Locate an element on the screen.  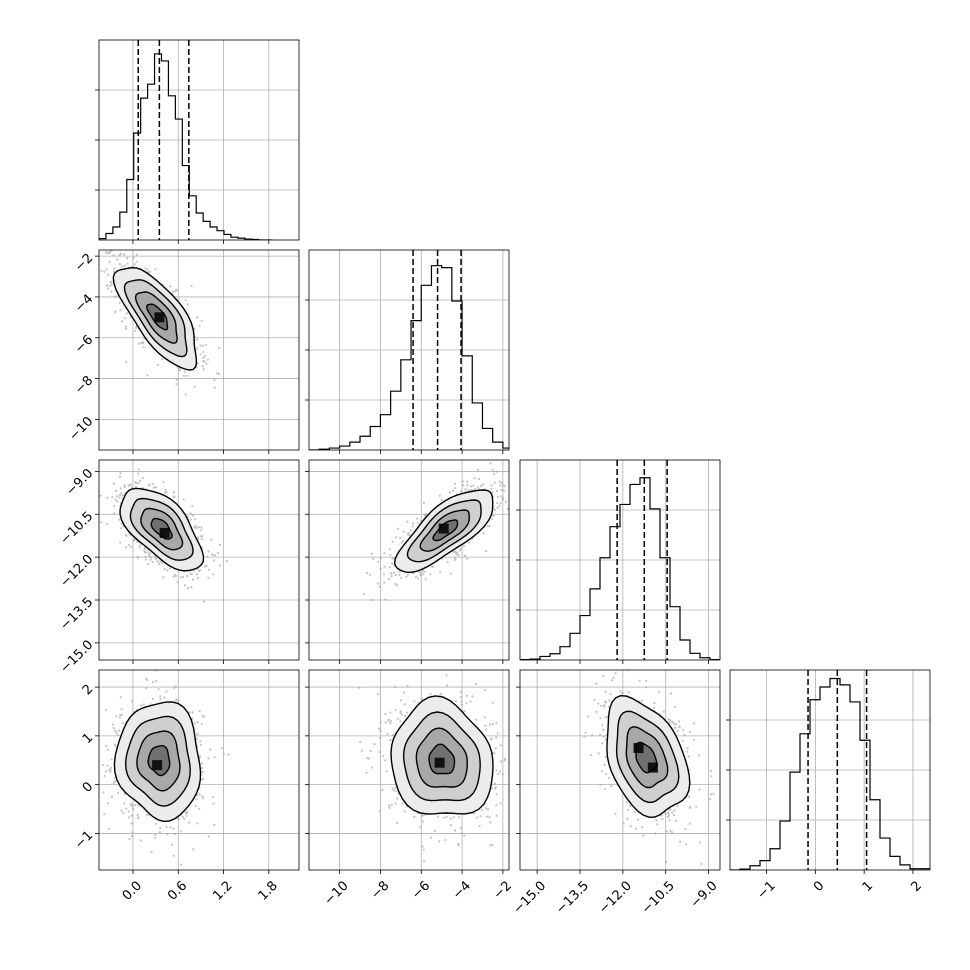
x-tick-label: 1.8 is located at coordinates (268, 890).